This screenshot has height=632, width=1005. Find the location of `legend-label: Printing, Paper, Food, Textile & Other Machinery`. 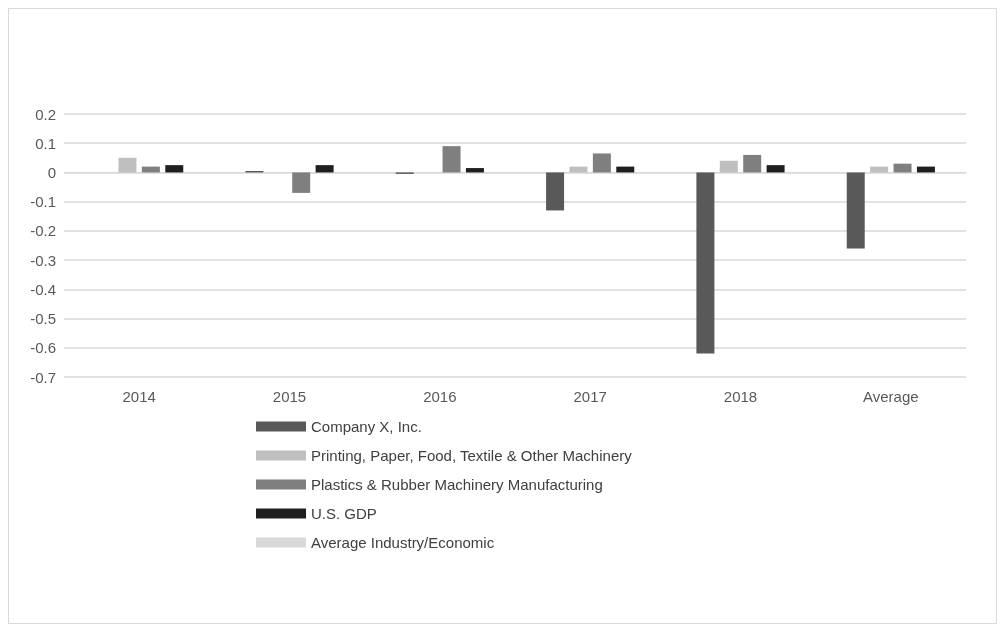

legend-label: Printing, Paper, Food, Textile & Other Machinery is located at coordinates (472, 455).